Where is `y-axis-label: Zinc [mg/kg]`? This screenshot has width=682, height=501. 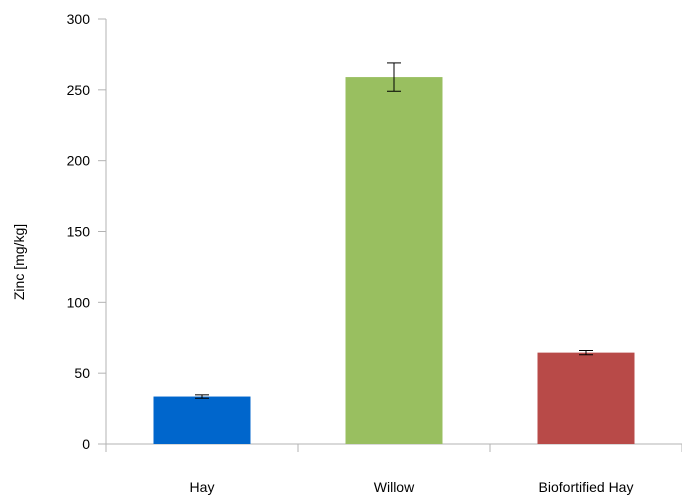
y-axis-label: Zinc [mg/kg] is located at coordinates (19, 262).